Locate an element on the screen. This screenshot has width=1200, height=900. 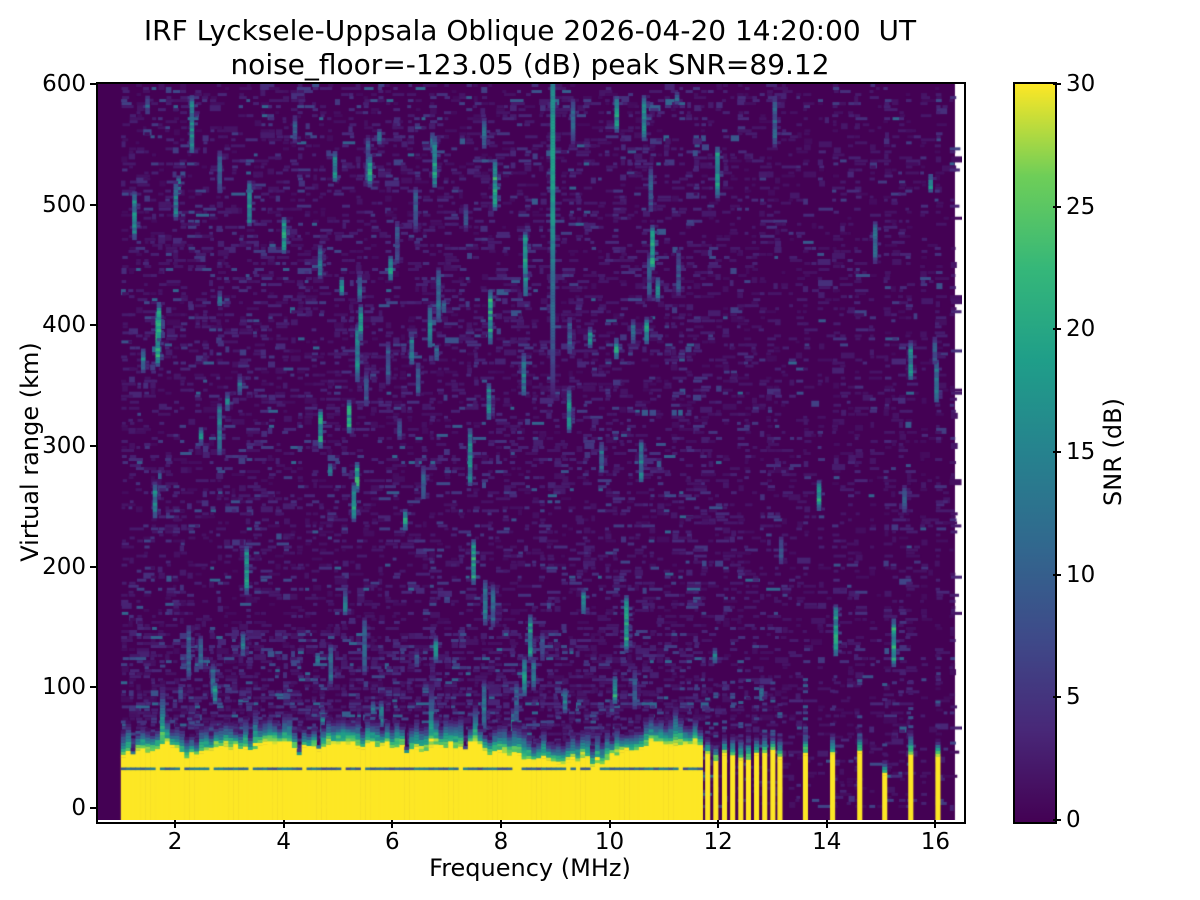
y-tick-label-500: 500 is located at coordinates (64, 204).